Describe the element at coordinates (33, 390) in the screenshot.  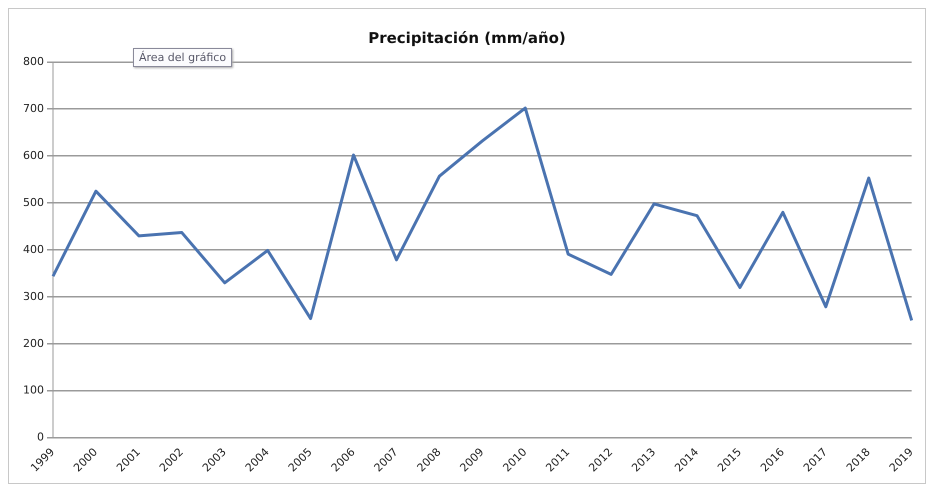
I see `y-tick-label: 100` at that location.